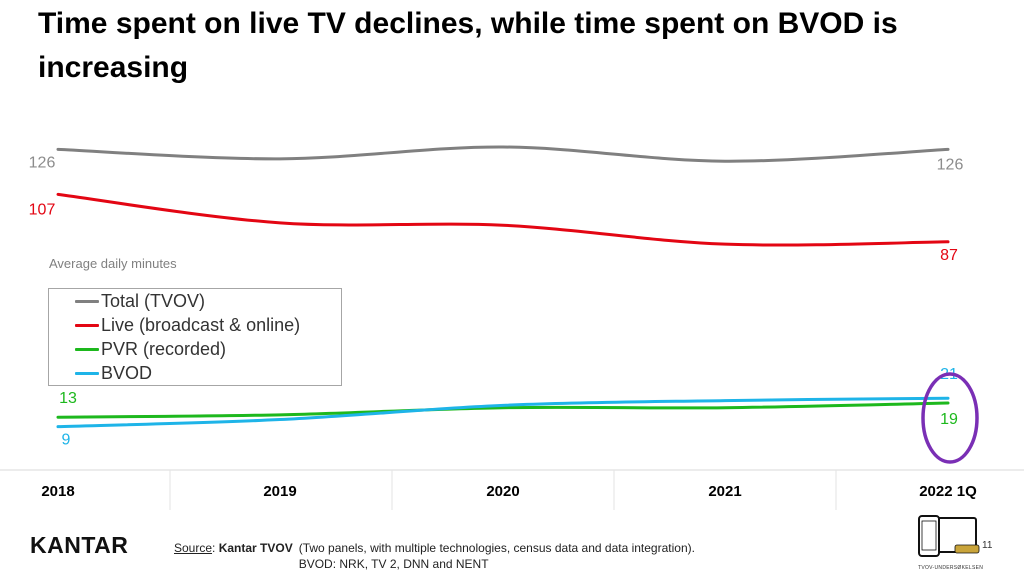 The width and height of the screenshot is (1024, 576). I want to click on legend-item-total: Total (TVOV), so click(140, 301).